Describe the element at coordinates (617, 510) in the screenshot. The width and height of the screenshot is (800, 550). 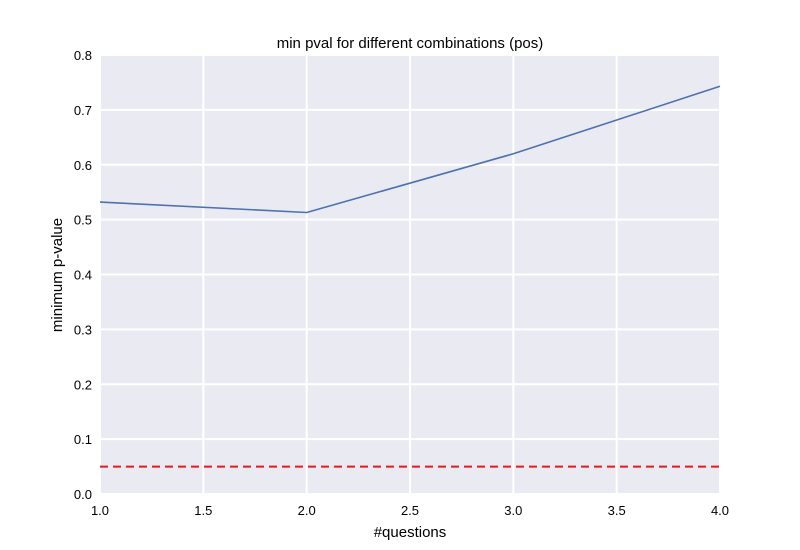
I see `x-tick-label: 3.5` at that location.